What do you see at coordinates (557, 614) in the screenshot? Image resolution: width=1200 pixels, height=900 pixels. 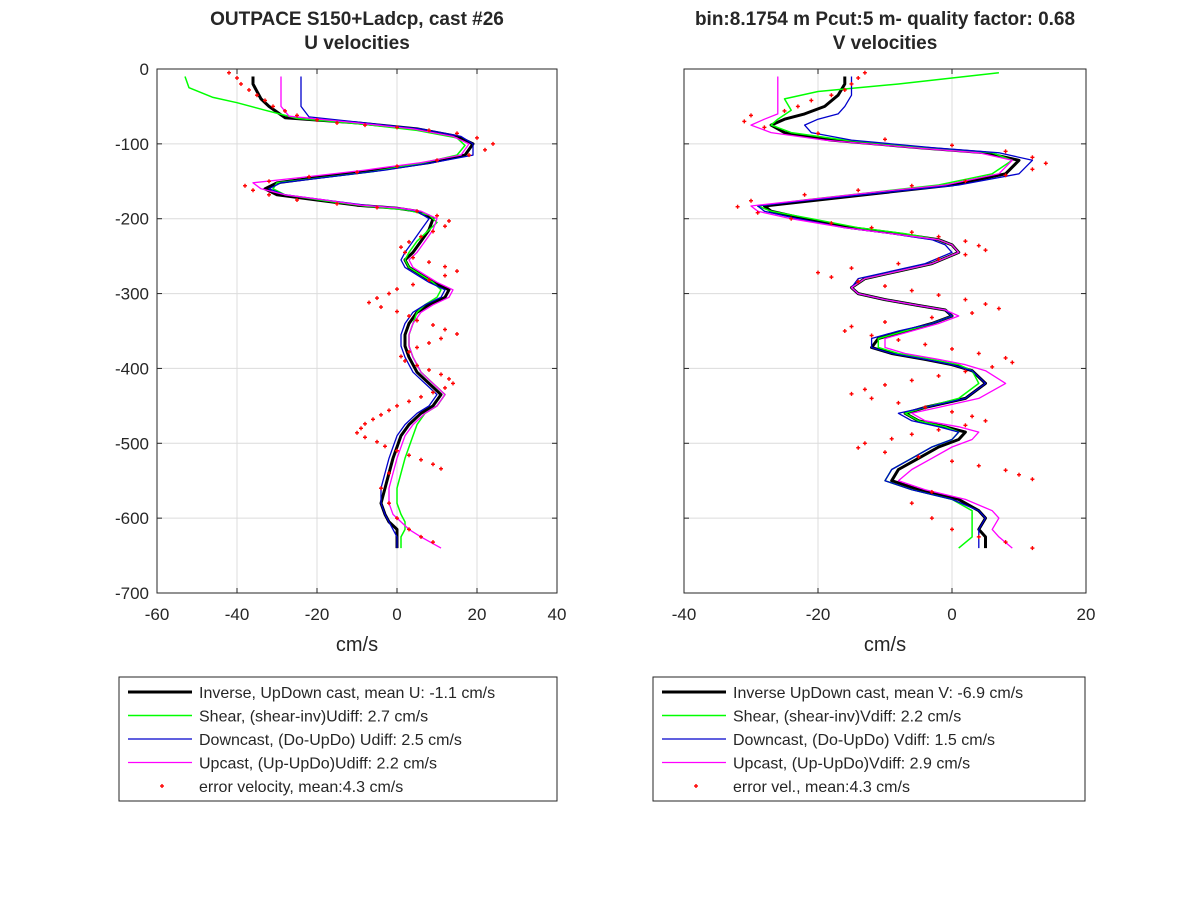 I see `x-tick-label: 40` at bounding box center [557, 614].